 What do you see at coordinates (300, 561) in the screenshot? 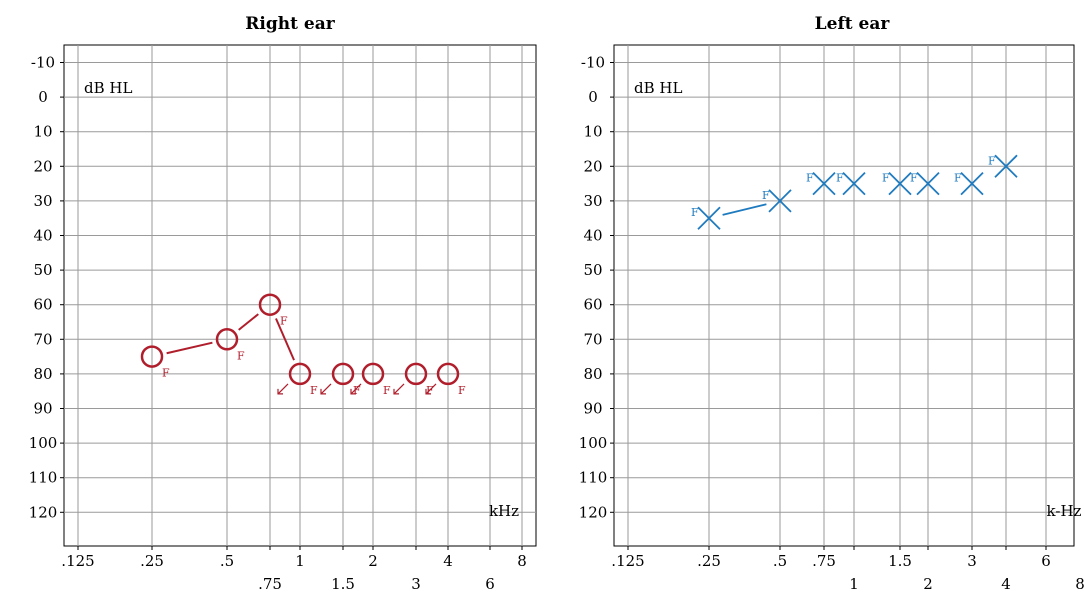
I see `x-tick-label-upper: 1` at bounding box center [300, 561].